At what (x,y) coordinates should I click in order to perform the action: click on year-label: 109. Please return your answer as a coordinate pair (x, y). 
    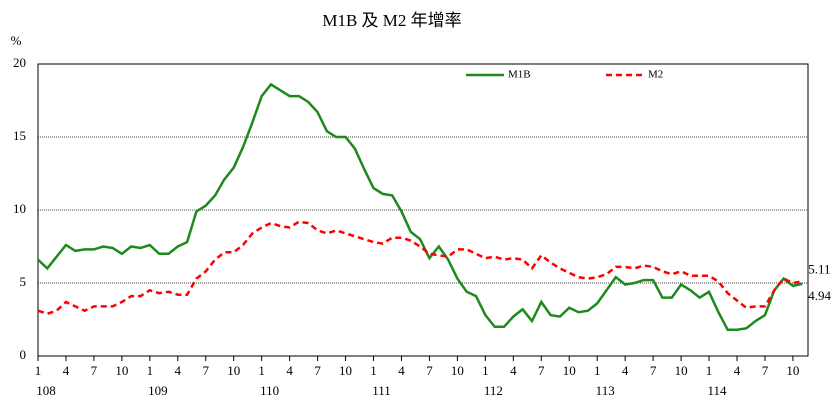
    Looking at the image, I should click on (158, 390).